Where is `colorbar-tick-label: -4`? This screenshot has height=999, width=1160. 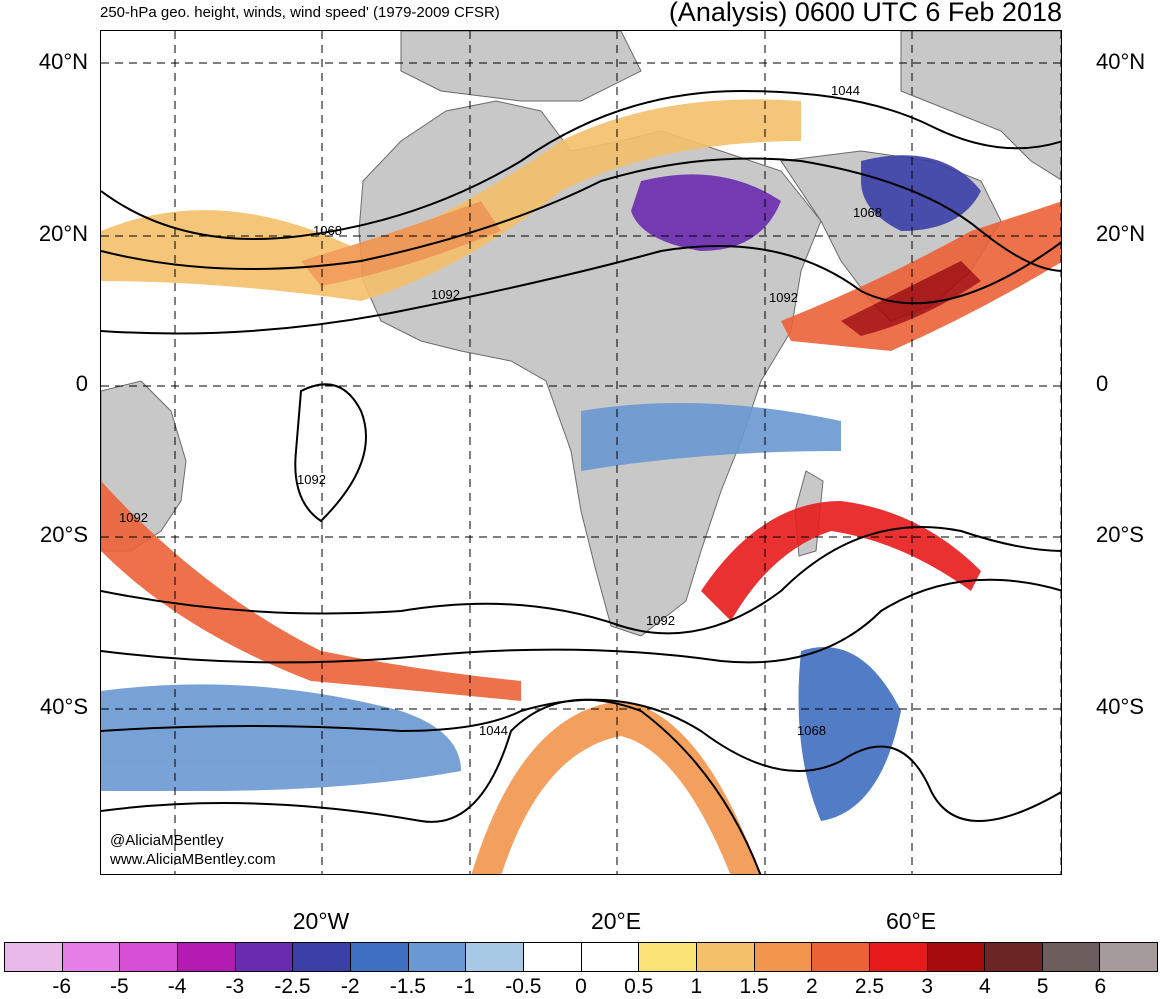 colorbar-tick-label: -4 is located at coordinates (177, 986).